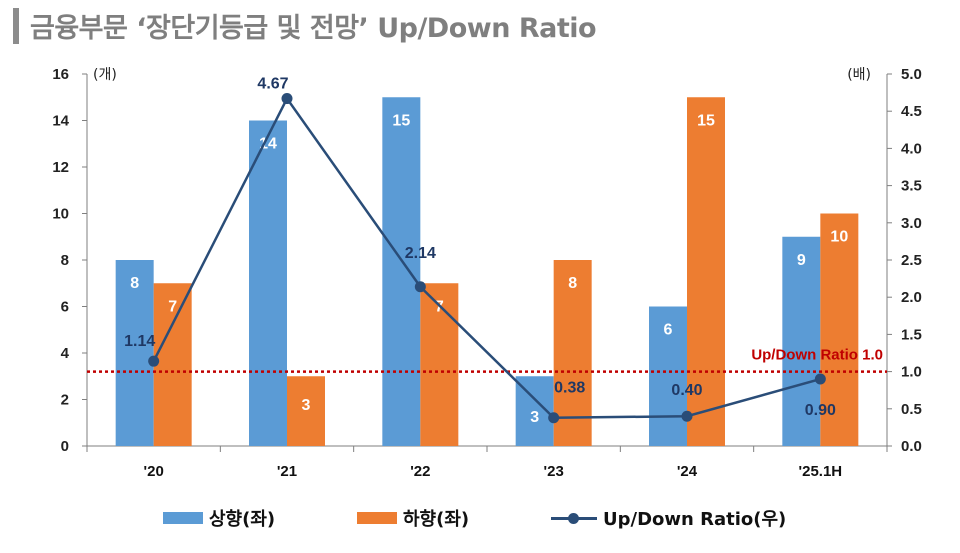 The width and height of the screenshot is (960, 553). Describe the element at coordinates (911, 334) in the screenshot. I see `right-tick-label: 1.5` at that location.